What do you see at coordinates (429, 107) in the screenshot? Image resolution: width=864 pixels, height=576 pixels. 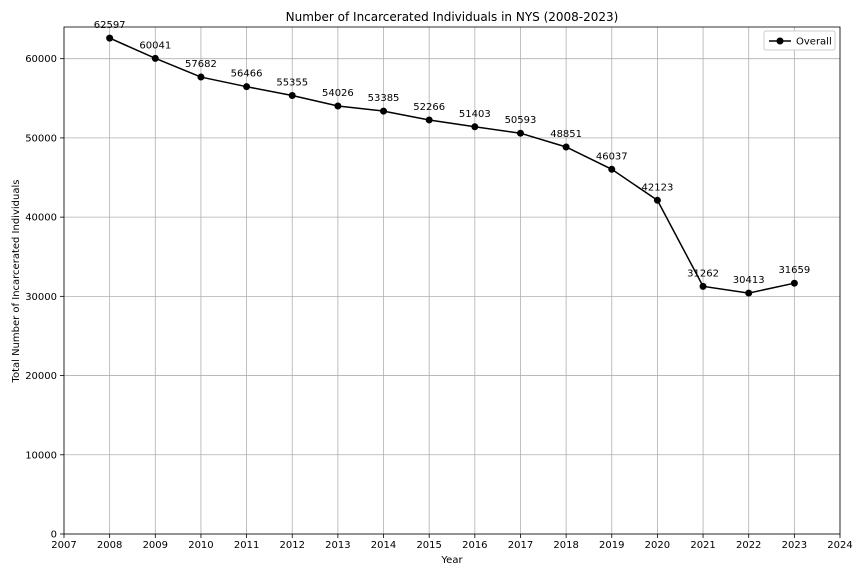 I see `data-label: 52266` at bounding box center [429, 107].